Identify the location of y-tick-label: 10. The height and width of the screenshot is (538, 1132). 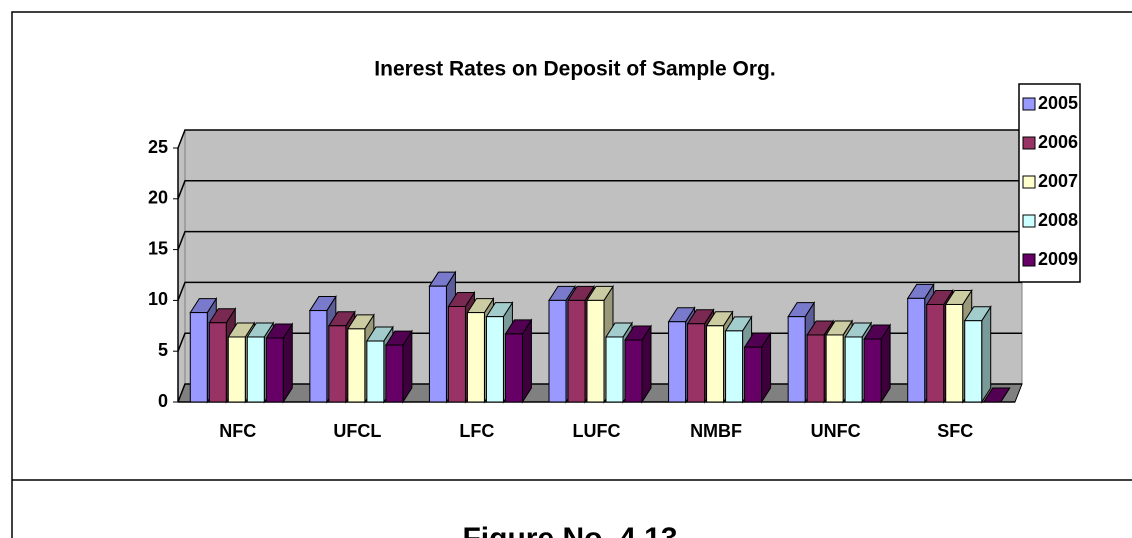
(158, 299).